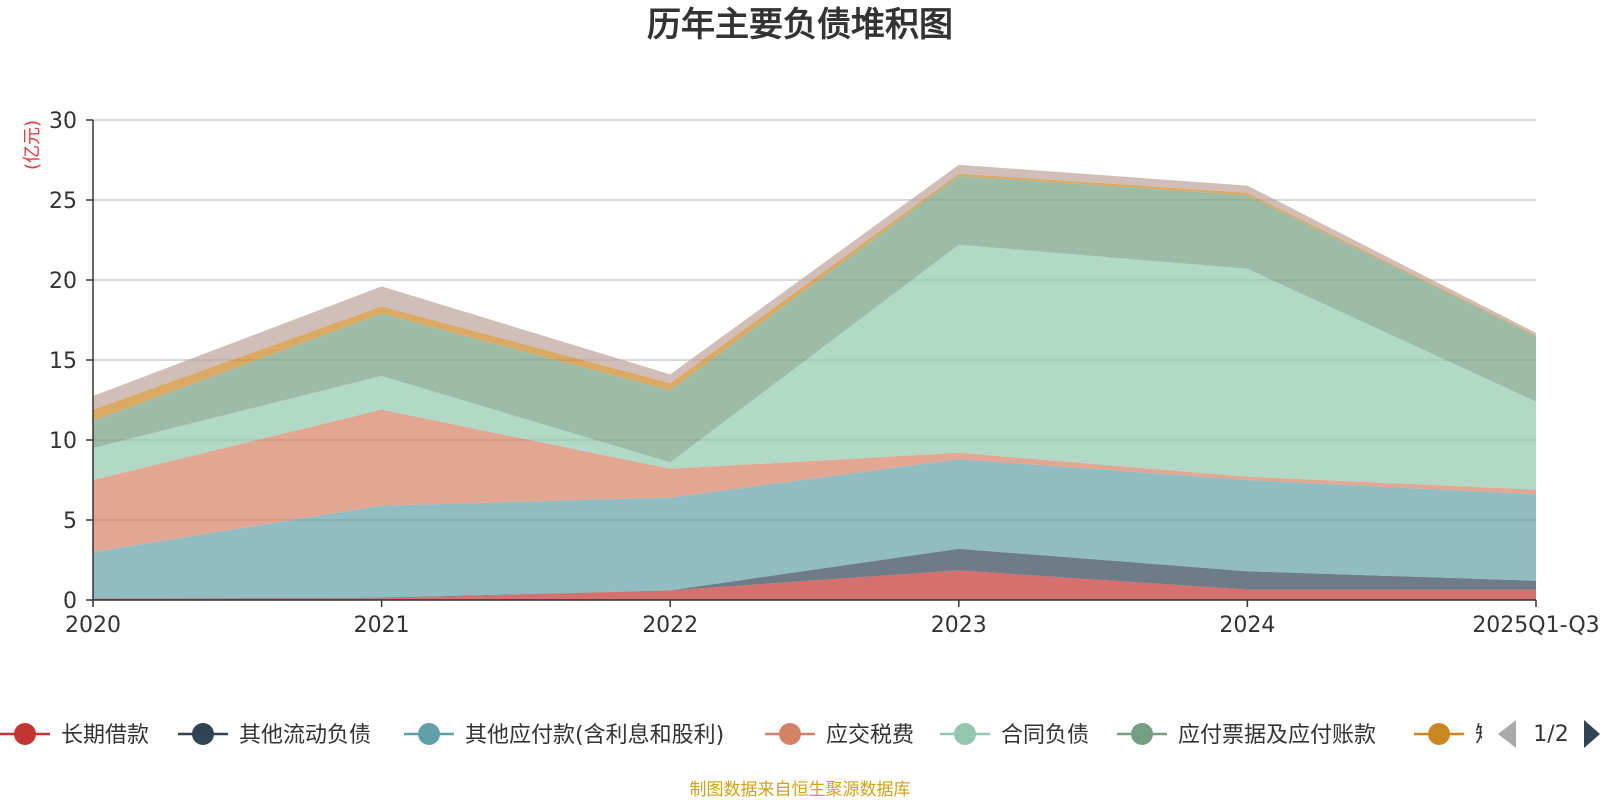 The image size is (1600, 800). I want to click on legend-item-4: 合同负债, so click(1014, 735).